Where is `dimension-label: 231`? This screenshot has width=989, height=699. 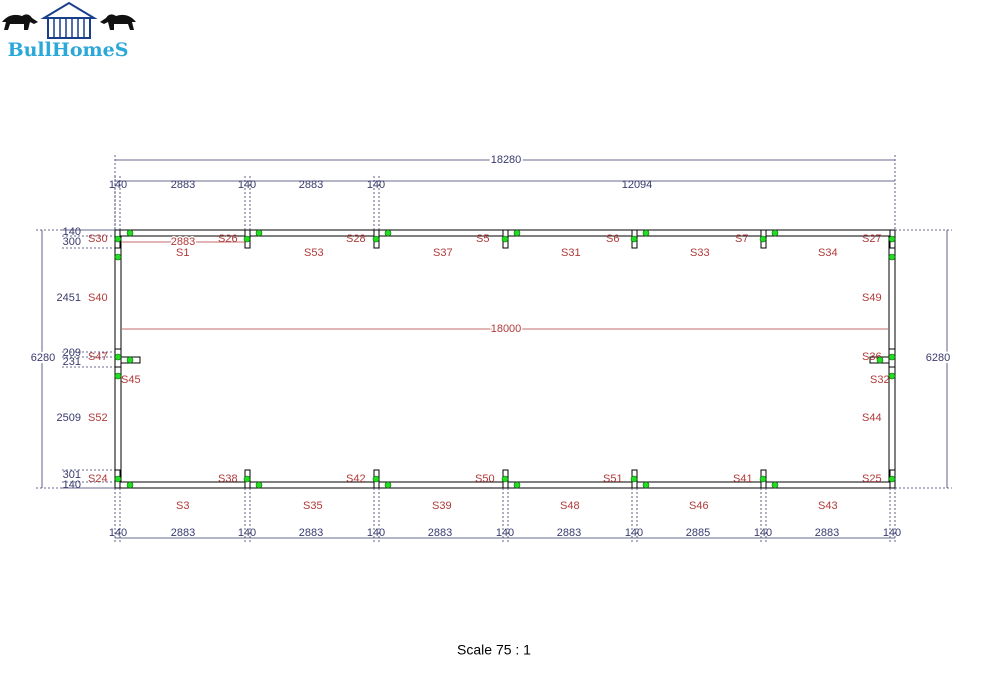
dimension-label: 231 is located at coordinates (72, 362).